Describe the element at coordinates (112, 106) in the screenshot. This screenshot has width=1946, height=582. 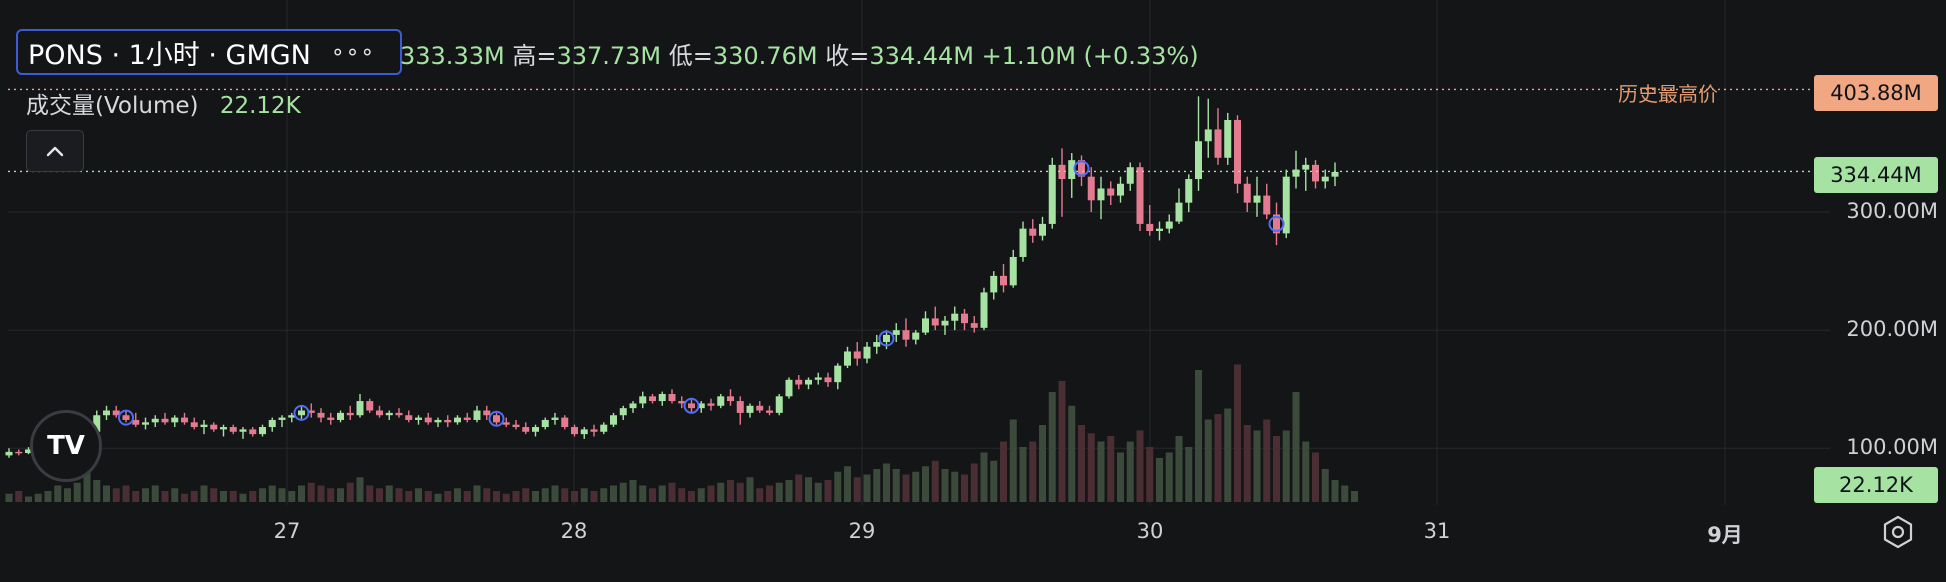
I see `volume-label: 成交量(Volume)` at that location.